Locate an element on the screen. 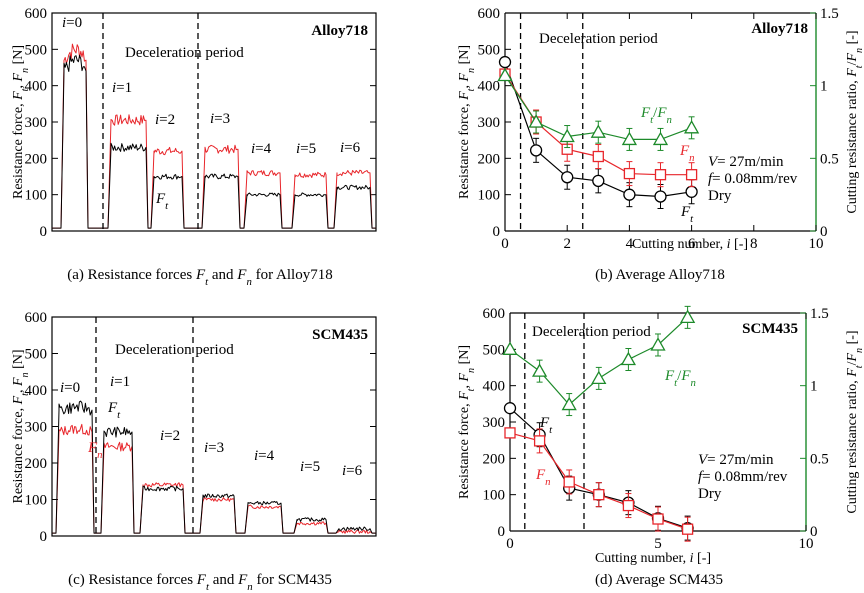 The height and width of the screenshot is (593, 864). series-Fn-c is located at coordinates (214, 478).